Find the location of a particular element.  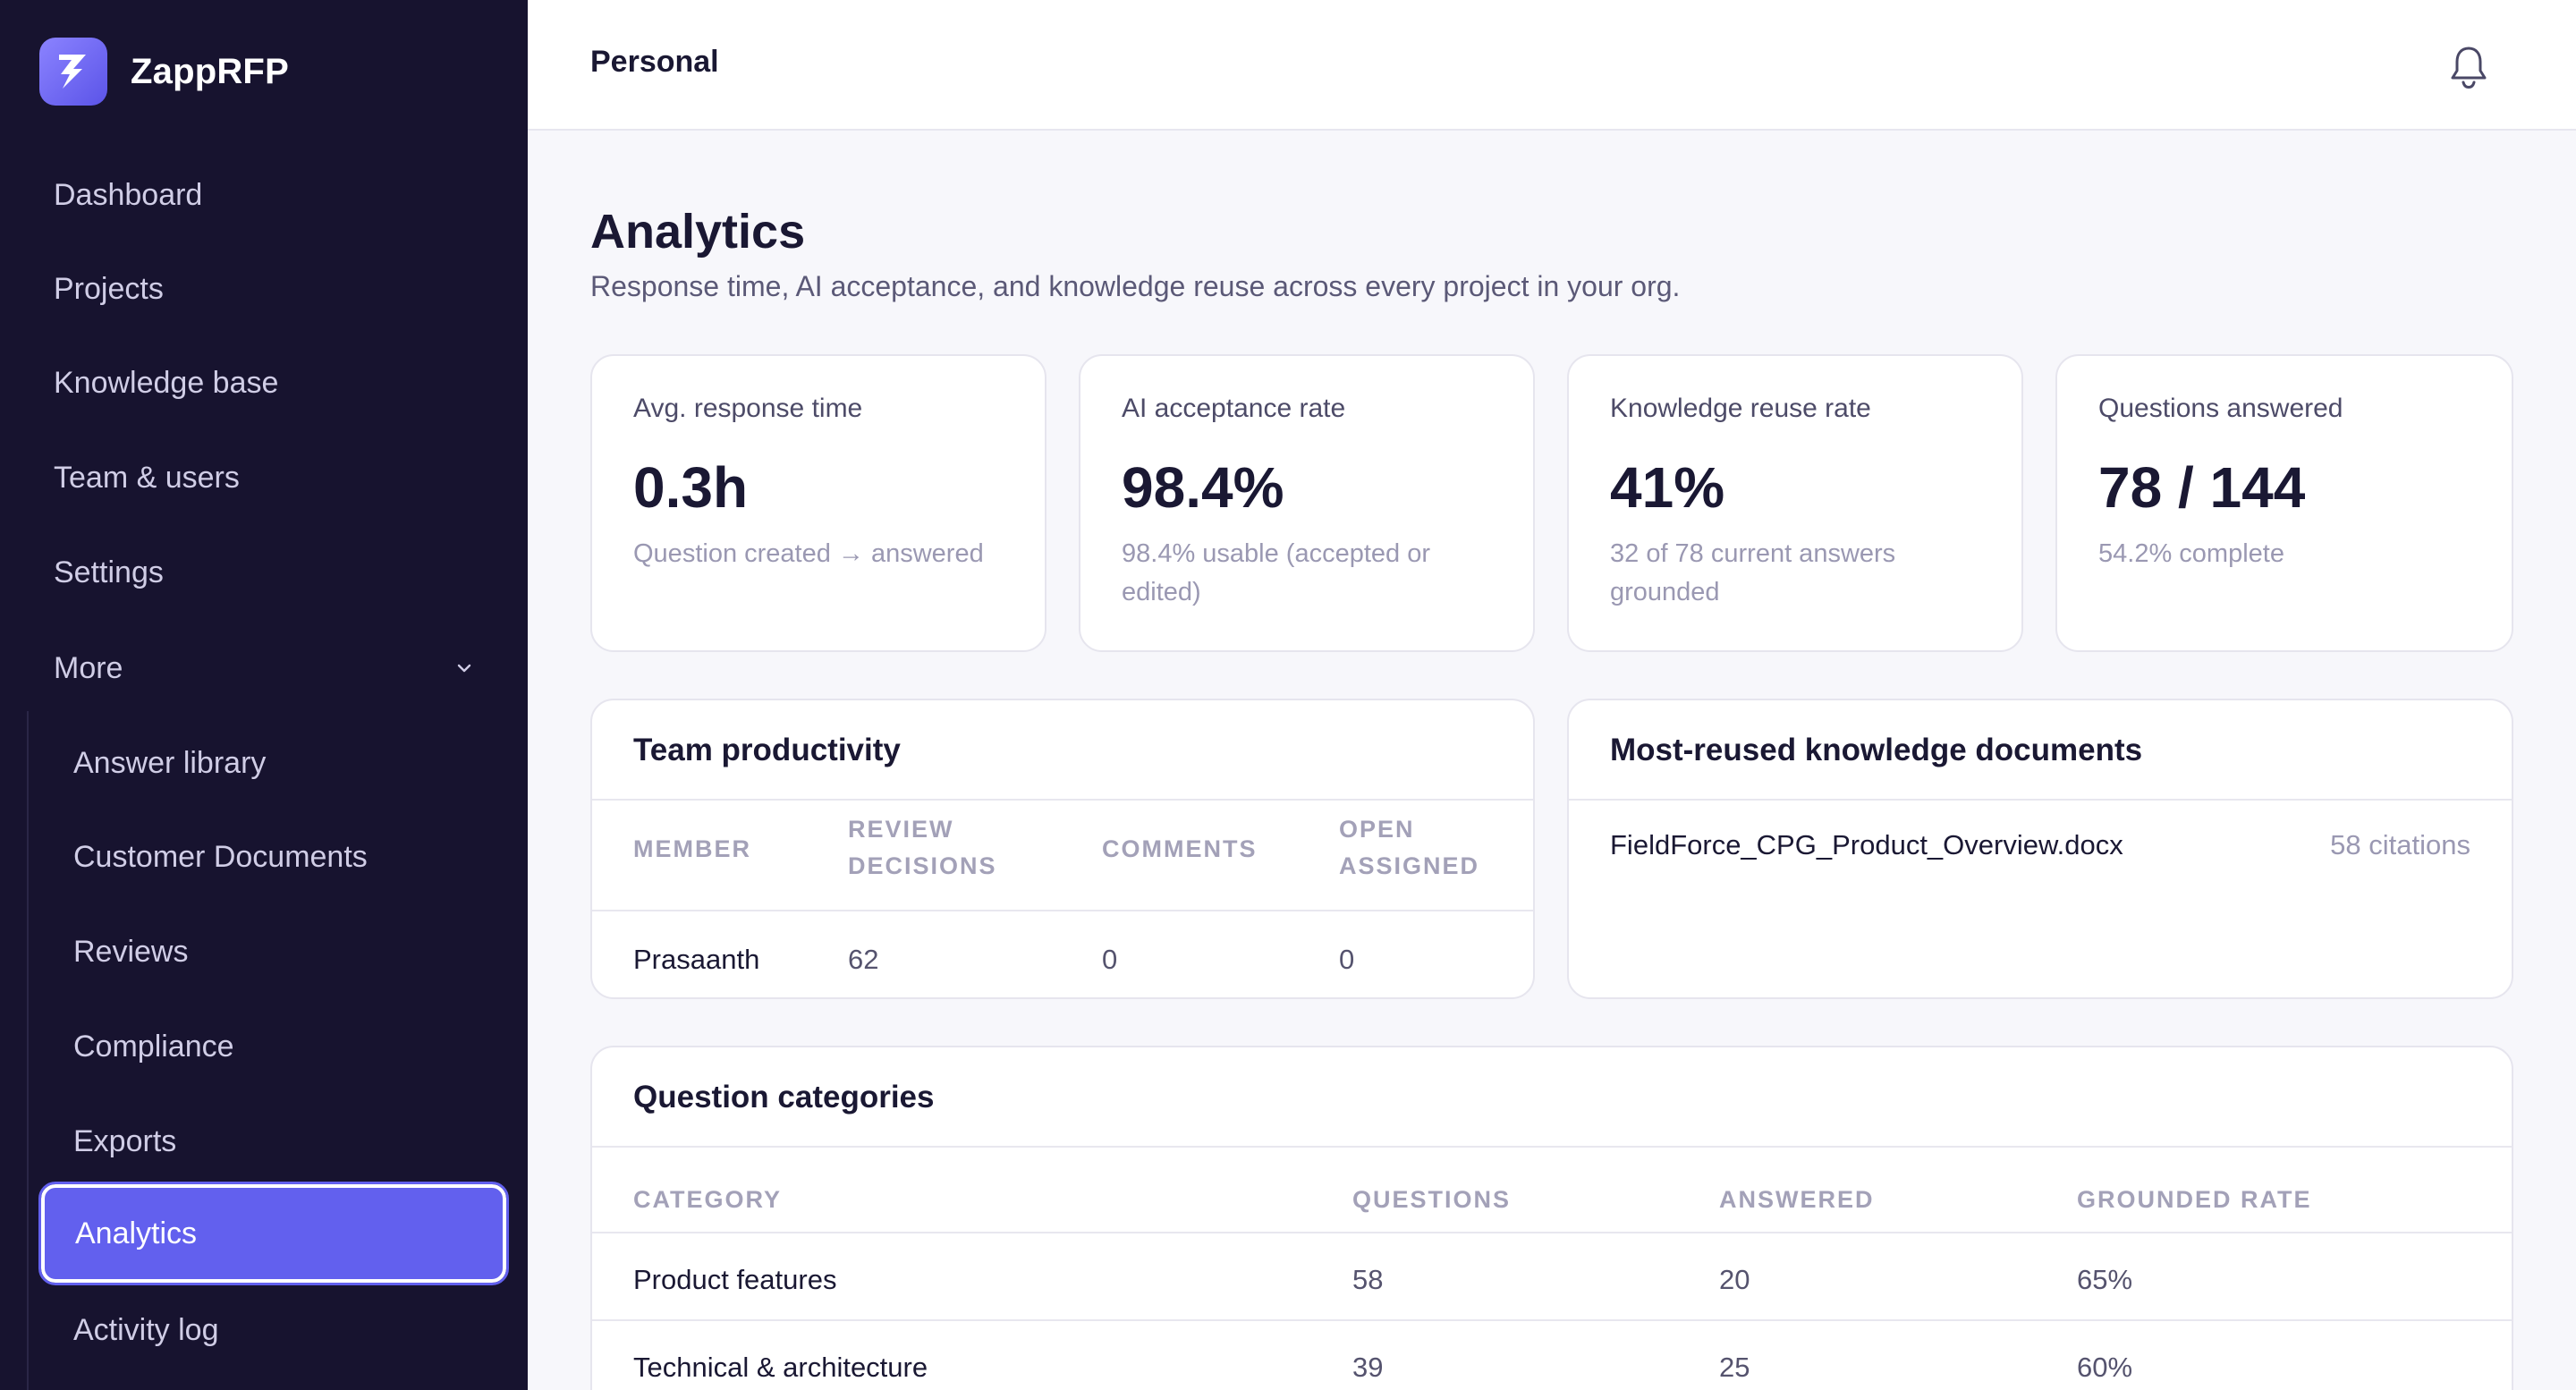

cell-open-assigned: 0 is located at coordinates (1347, 959).